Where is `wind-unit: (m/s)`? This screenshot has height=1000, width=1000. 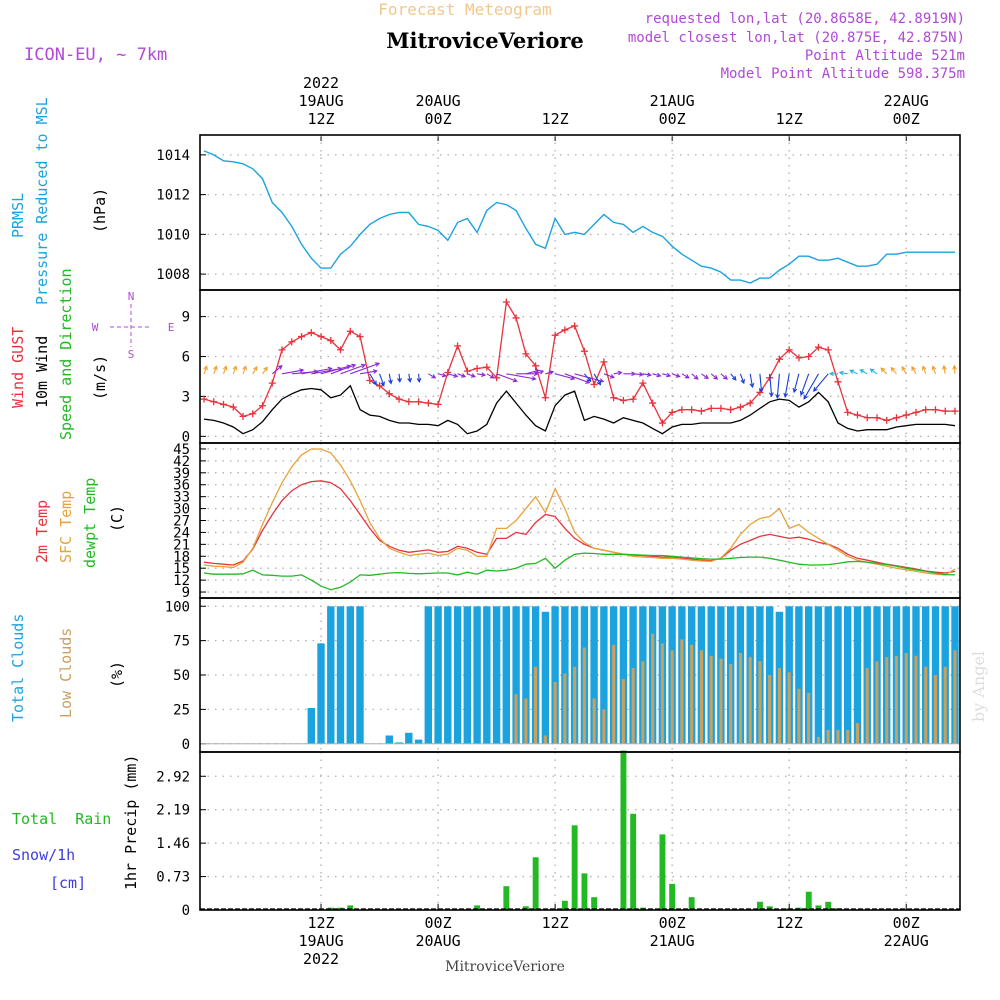
wind-unit: (m/s) is located at coordinates (100, 377).